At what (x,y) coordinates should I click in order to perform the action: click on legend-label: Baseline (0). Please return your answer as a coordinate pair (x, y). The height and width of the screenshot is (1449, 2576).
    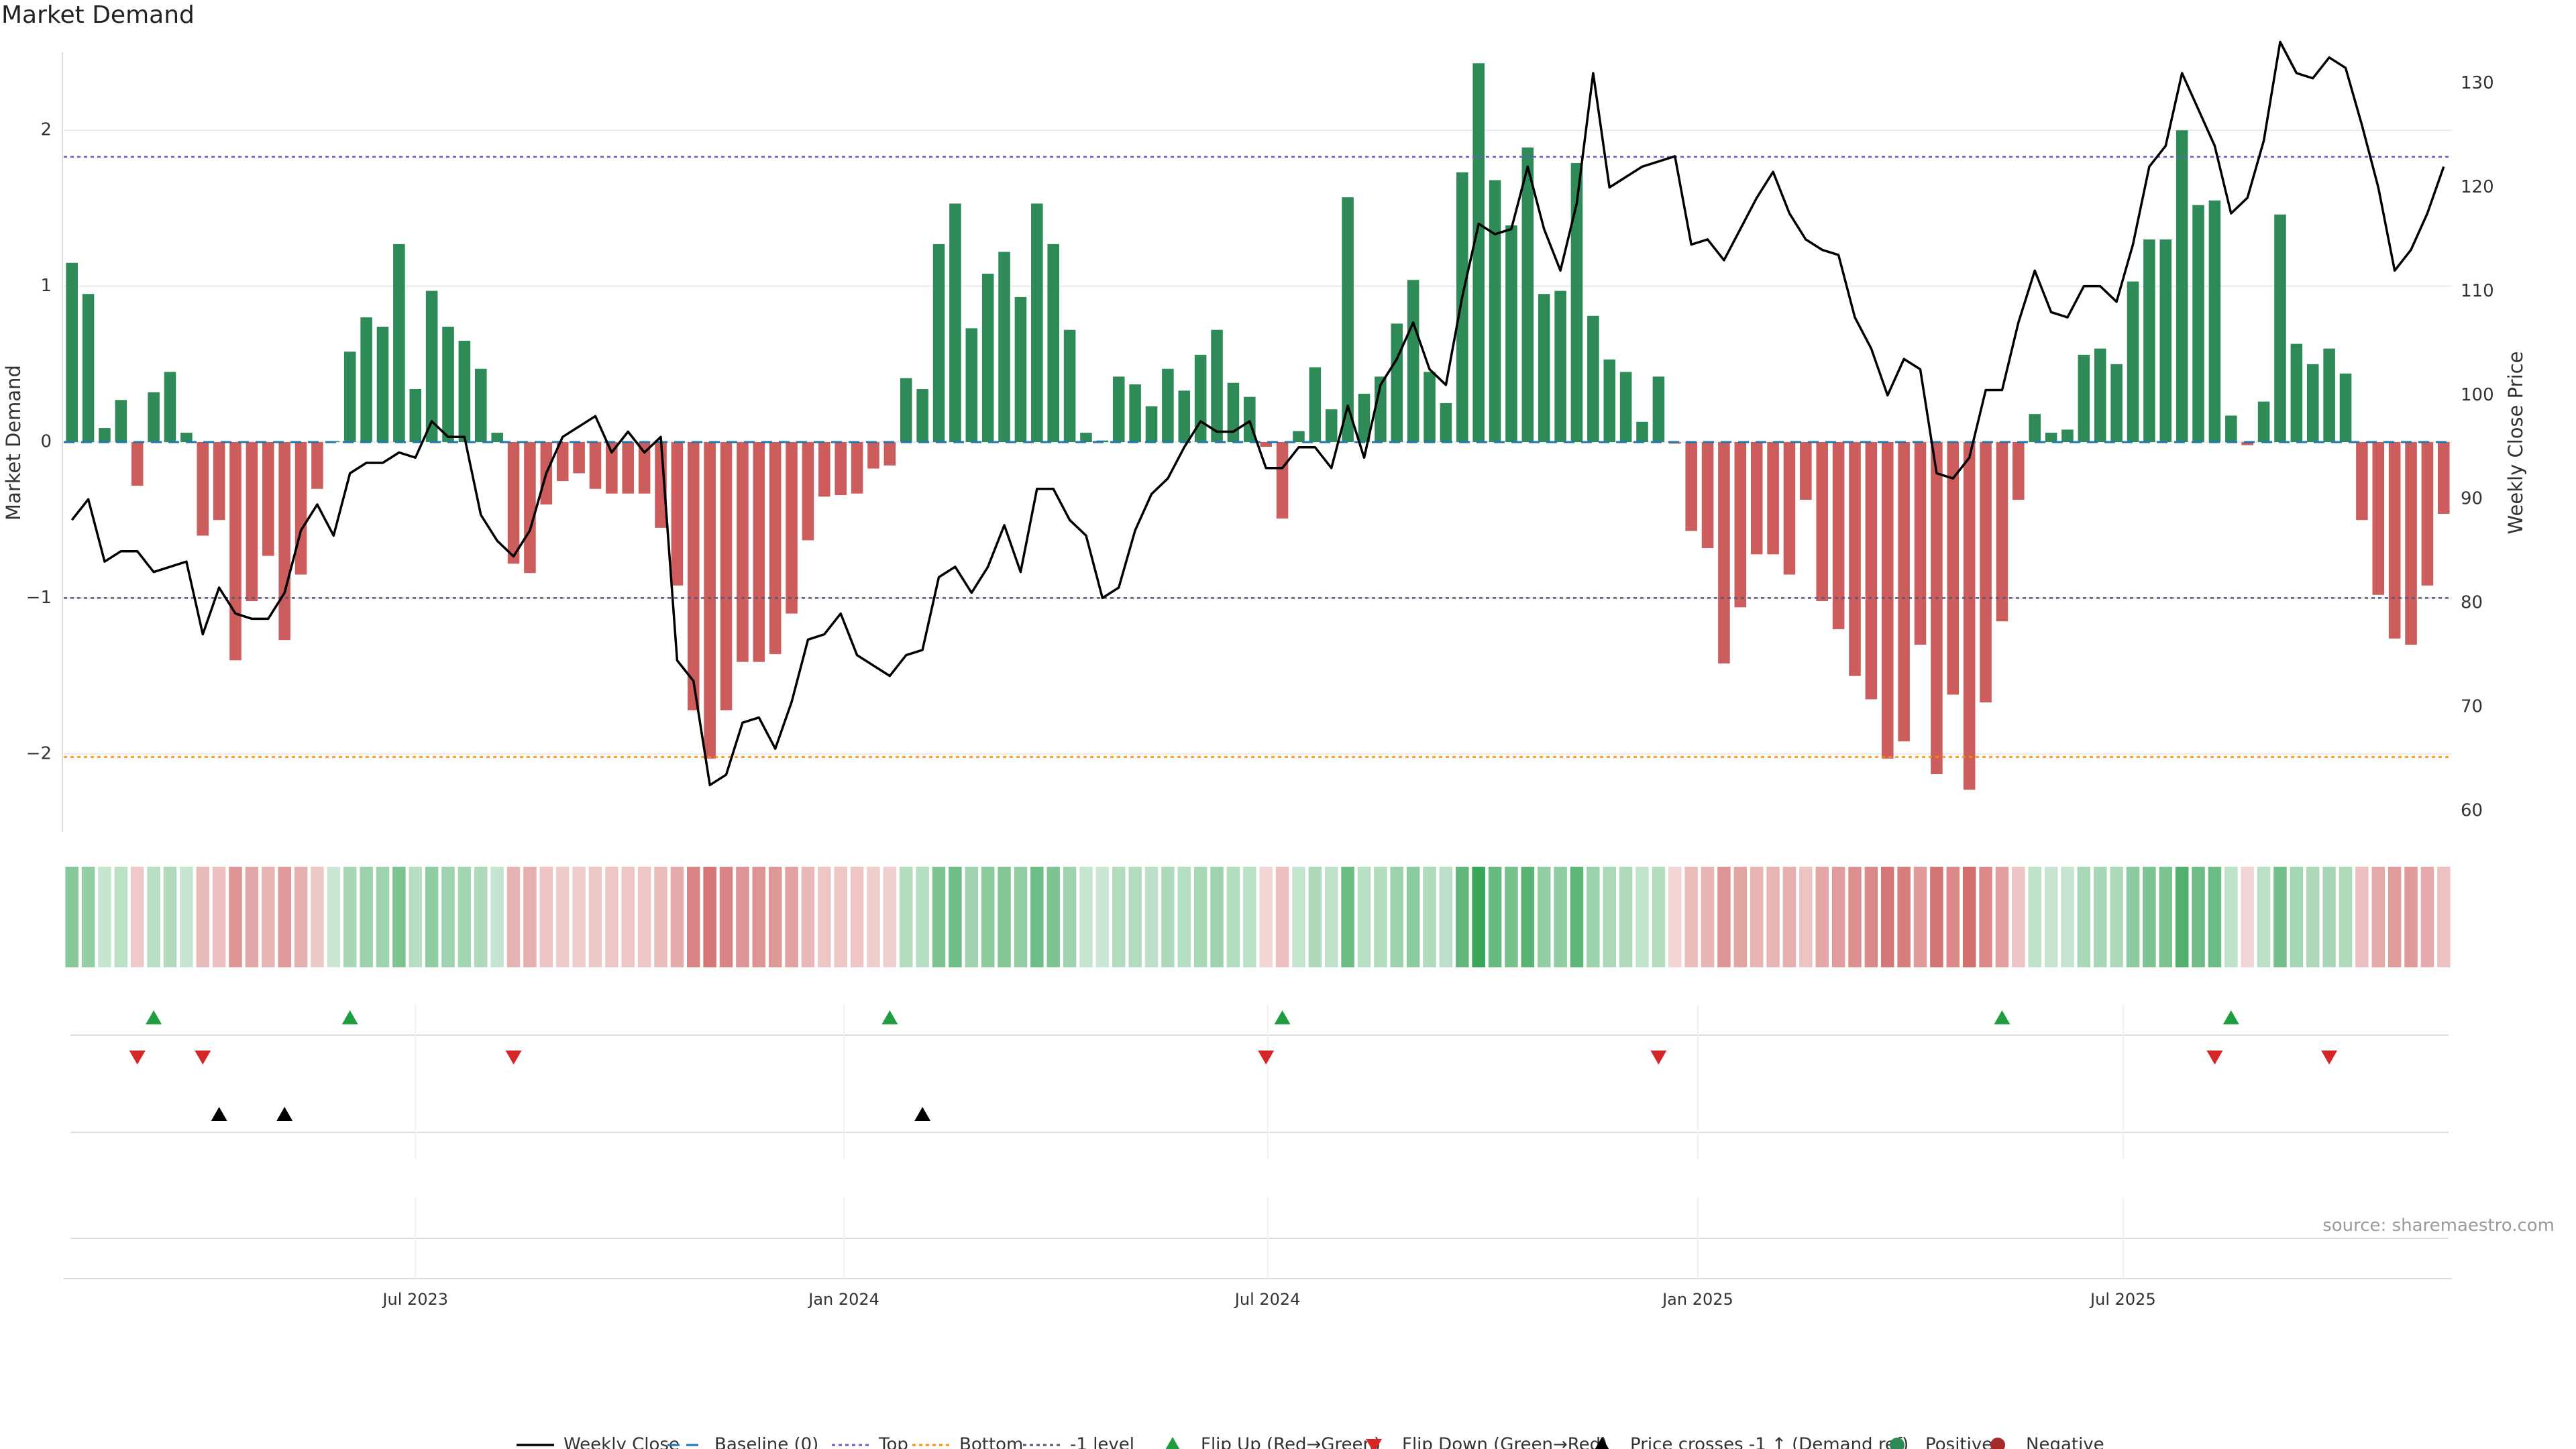
    Looking at the image, I should click on (766, 1442).